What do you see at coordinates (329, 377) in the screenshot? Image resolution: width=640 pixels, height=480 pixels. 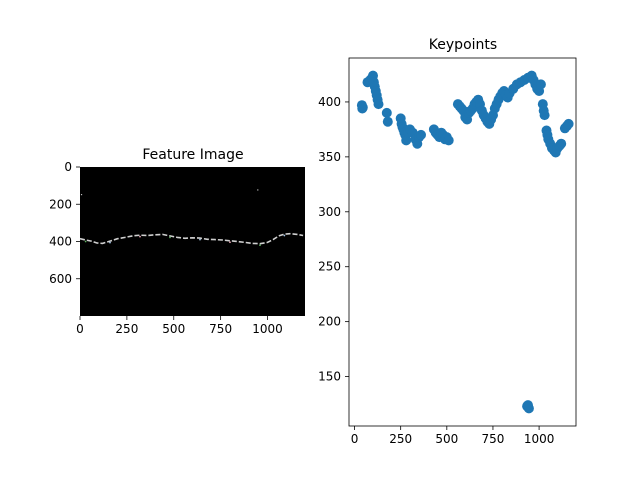 I see `y-tick-label: 150` at bounding box center [329, 377].